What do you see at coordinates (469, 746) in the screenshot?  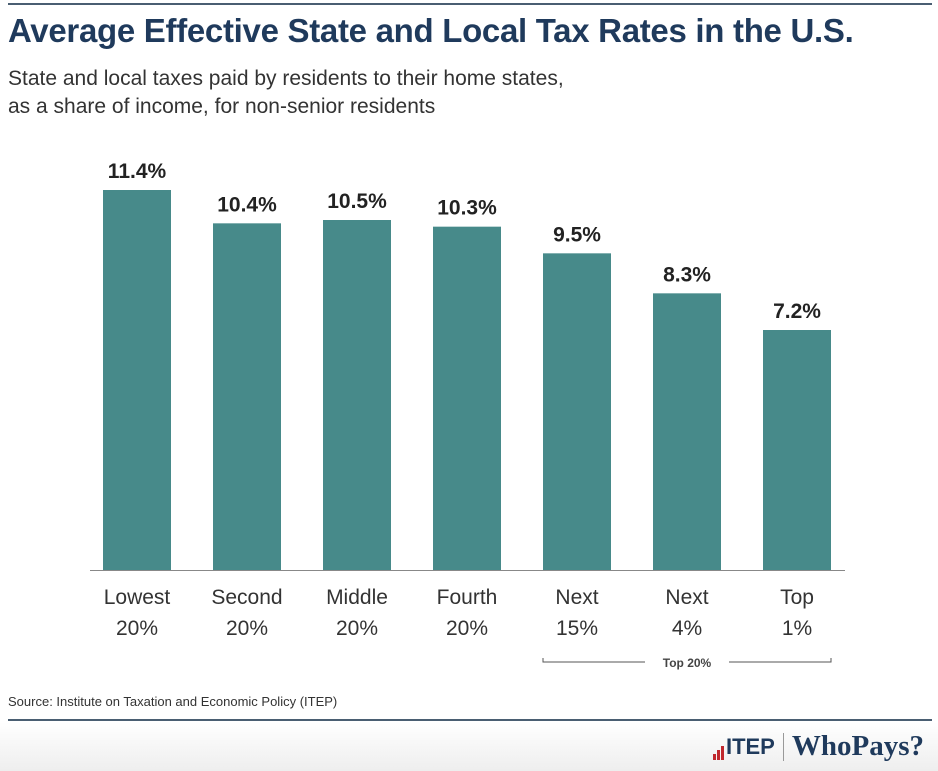 I see `footer` at bounding box center [469, 746].